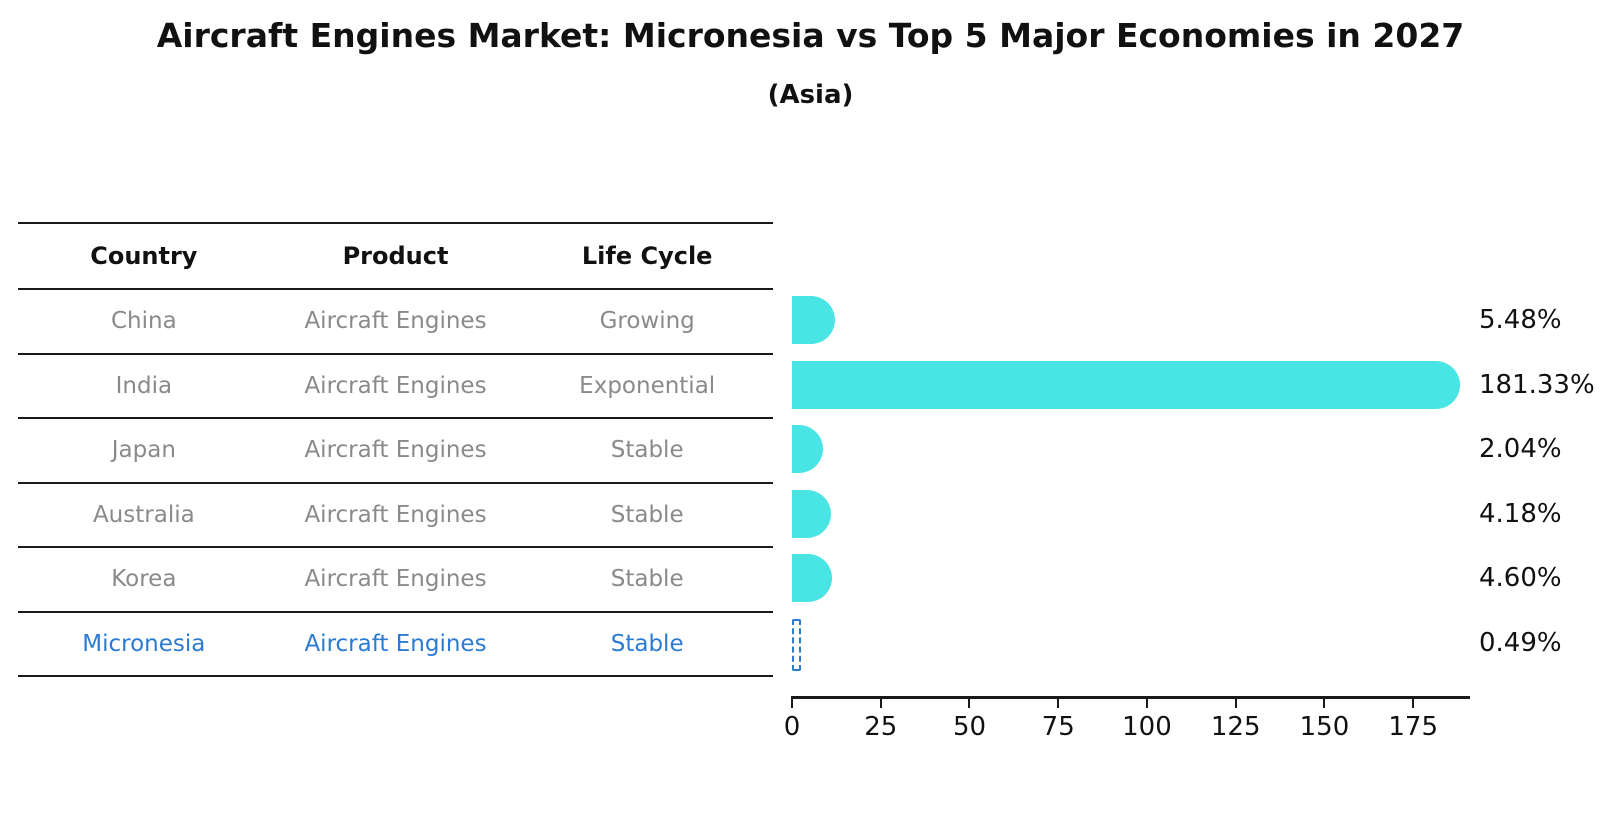  Describe the element at coordinates (811, 513) in the screenshot. I see `bar-australia` at that location.